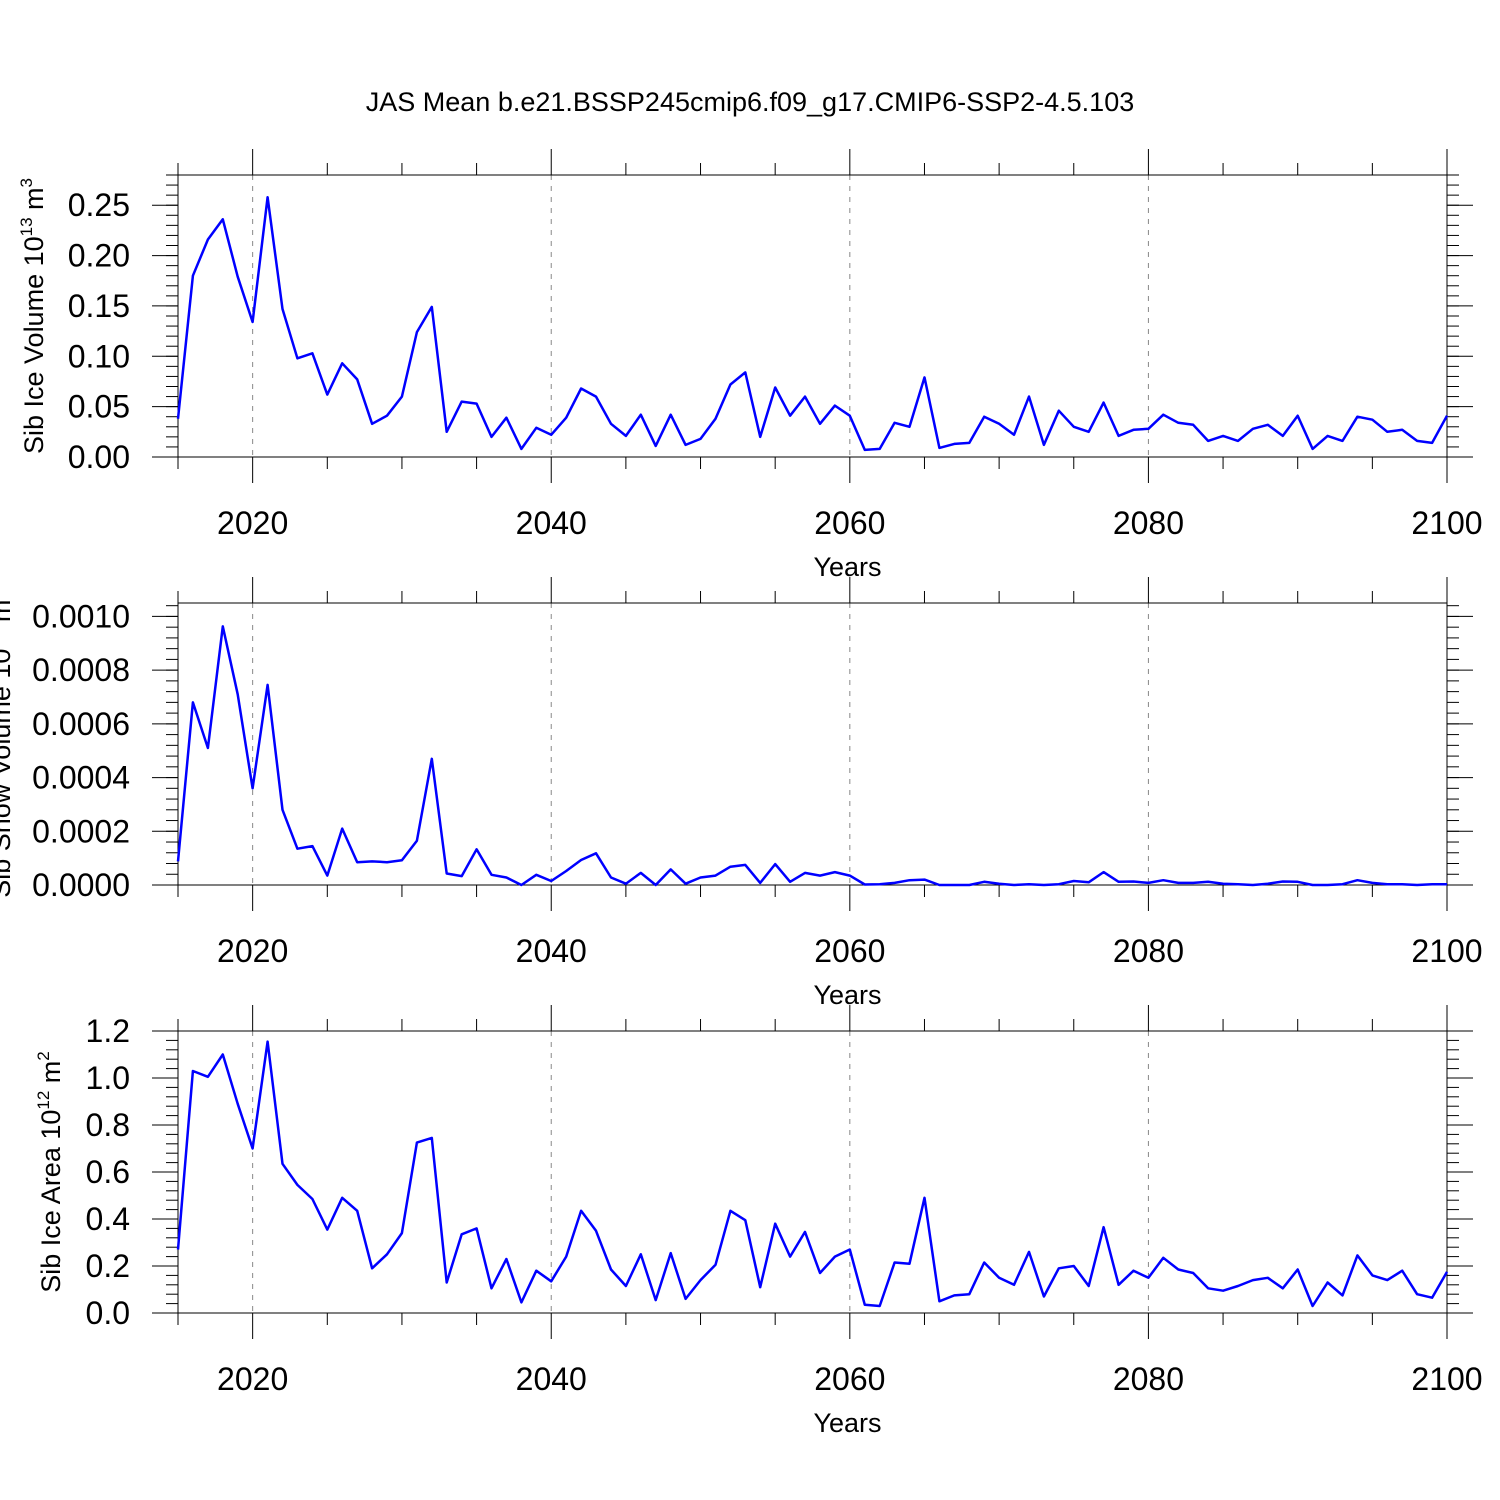  What do you see at coordinates (108, 1313) in the screenshot?
I see `y-tick-label: 0.0` at bounding box center [108, 1313].